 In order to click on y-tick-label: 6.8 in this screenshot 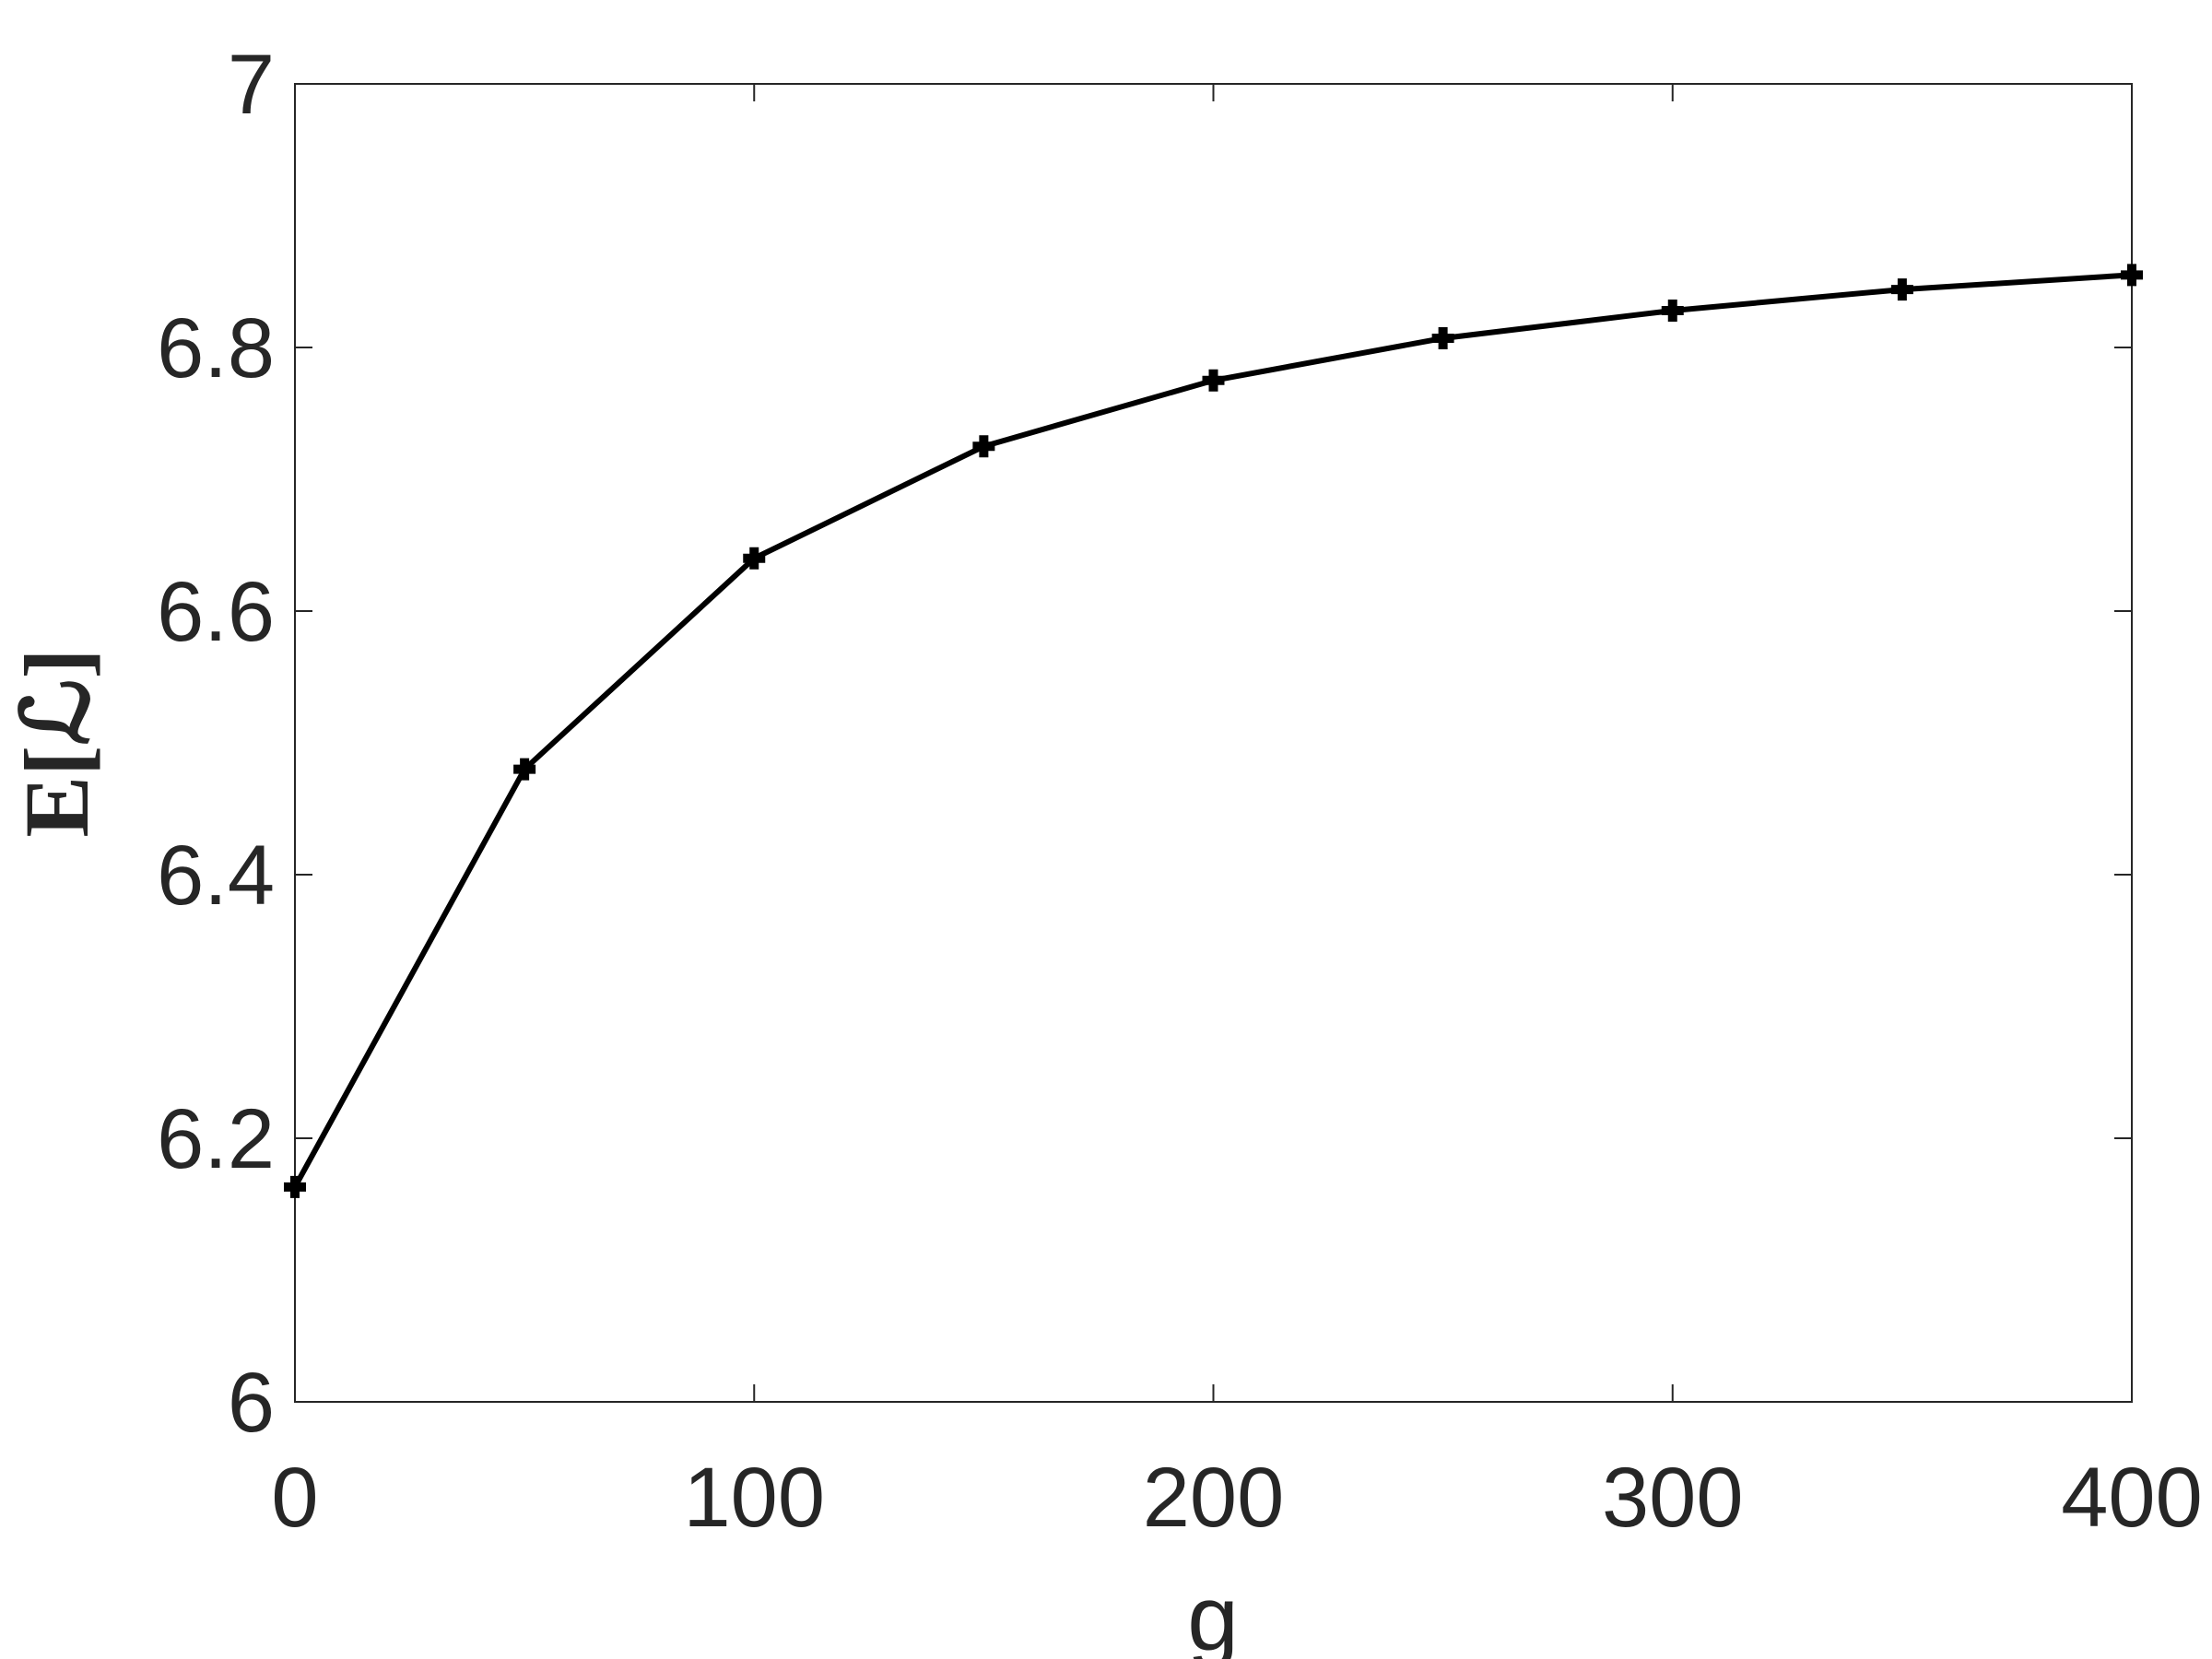, I will do `click(216, 348)`.